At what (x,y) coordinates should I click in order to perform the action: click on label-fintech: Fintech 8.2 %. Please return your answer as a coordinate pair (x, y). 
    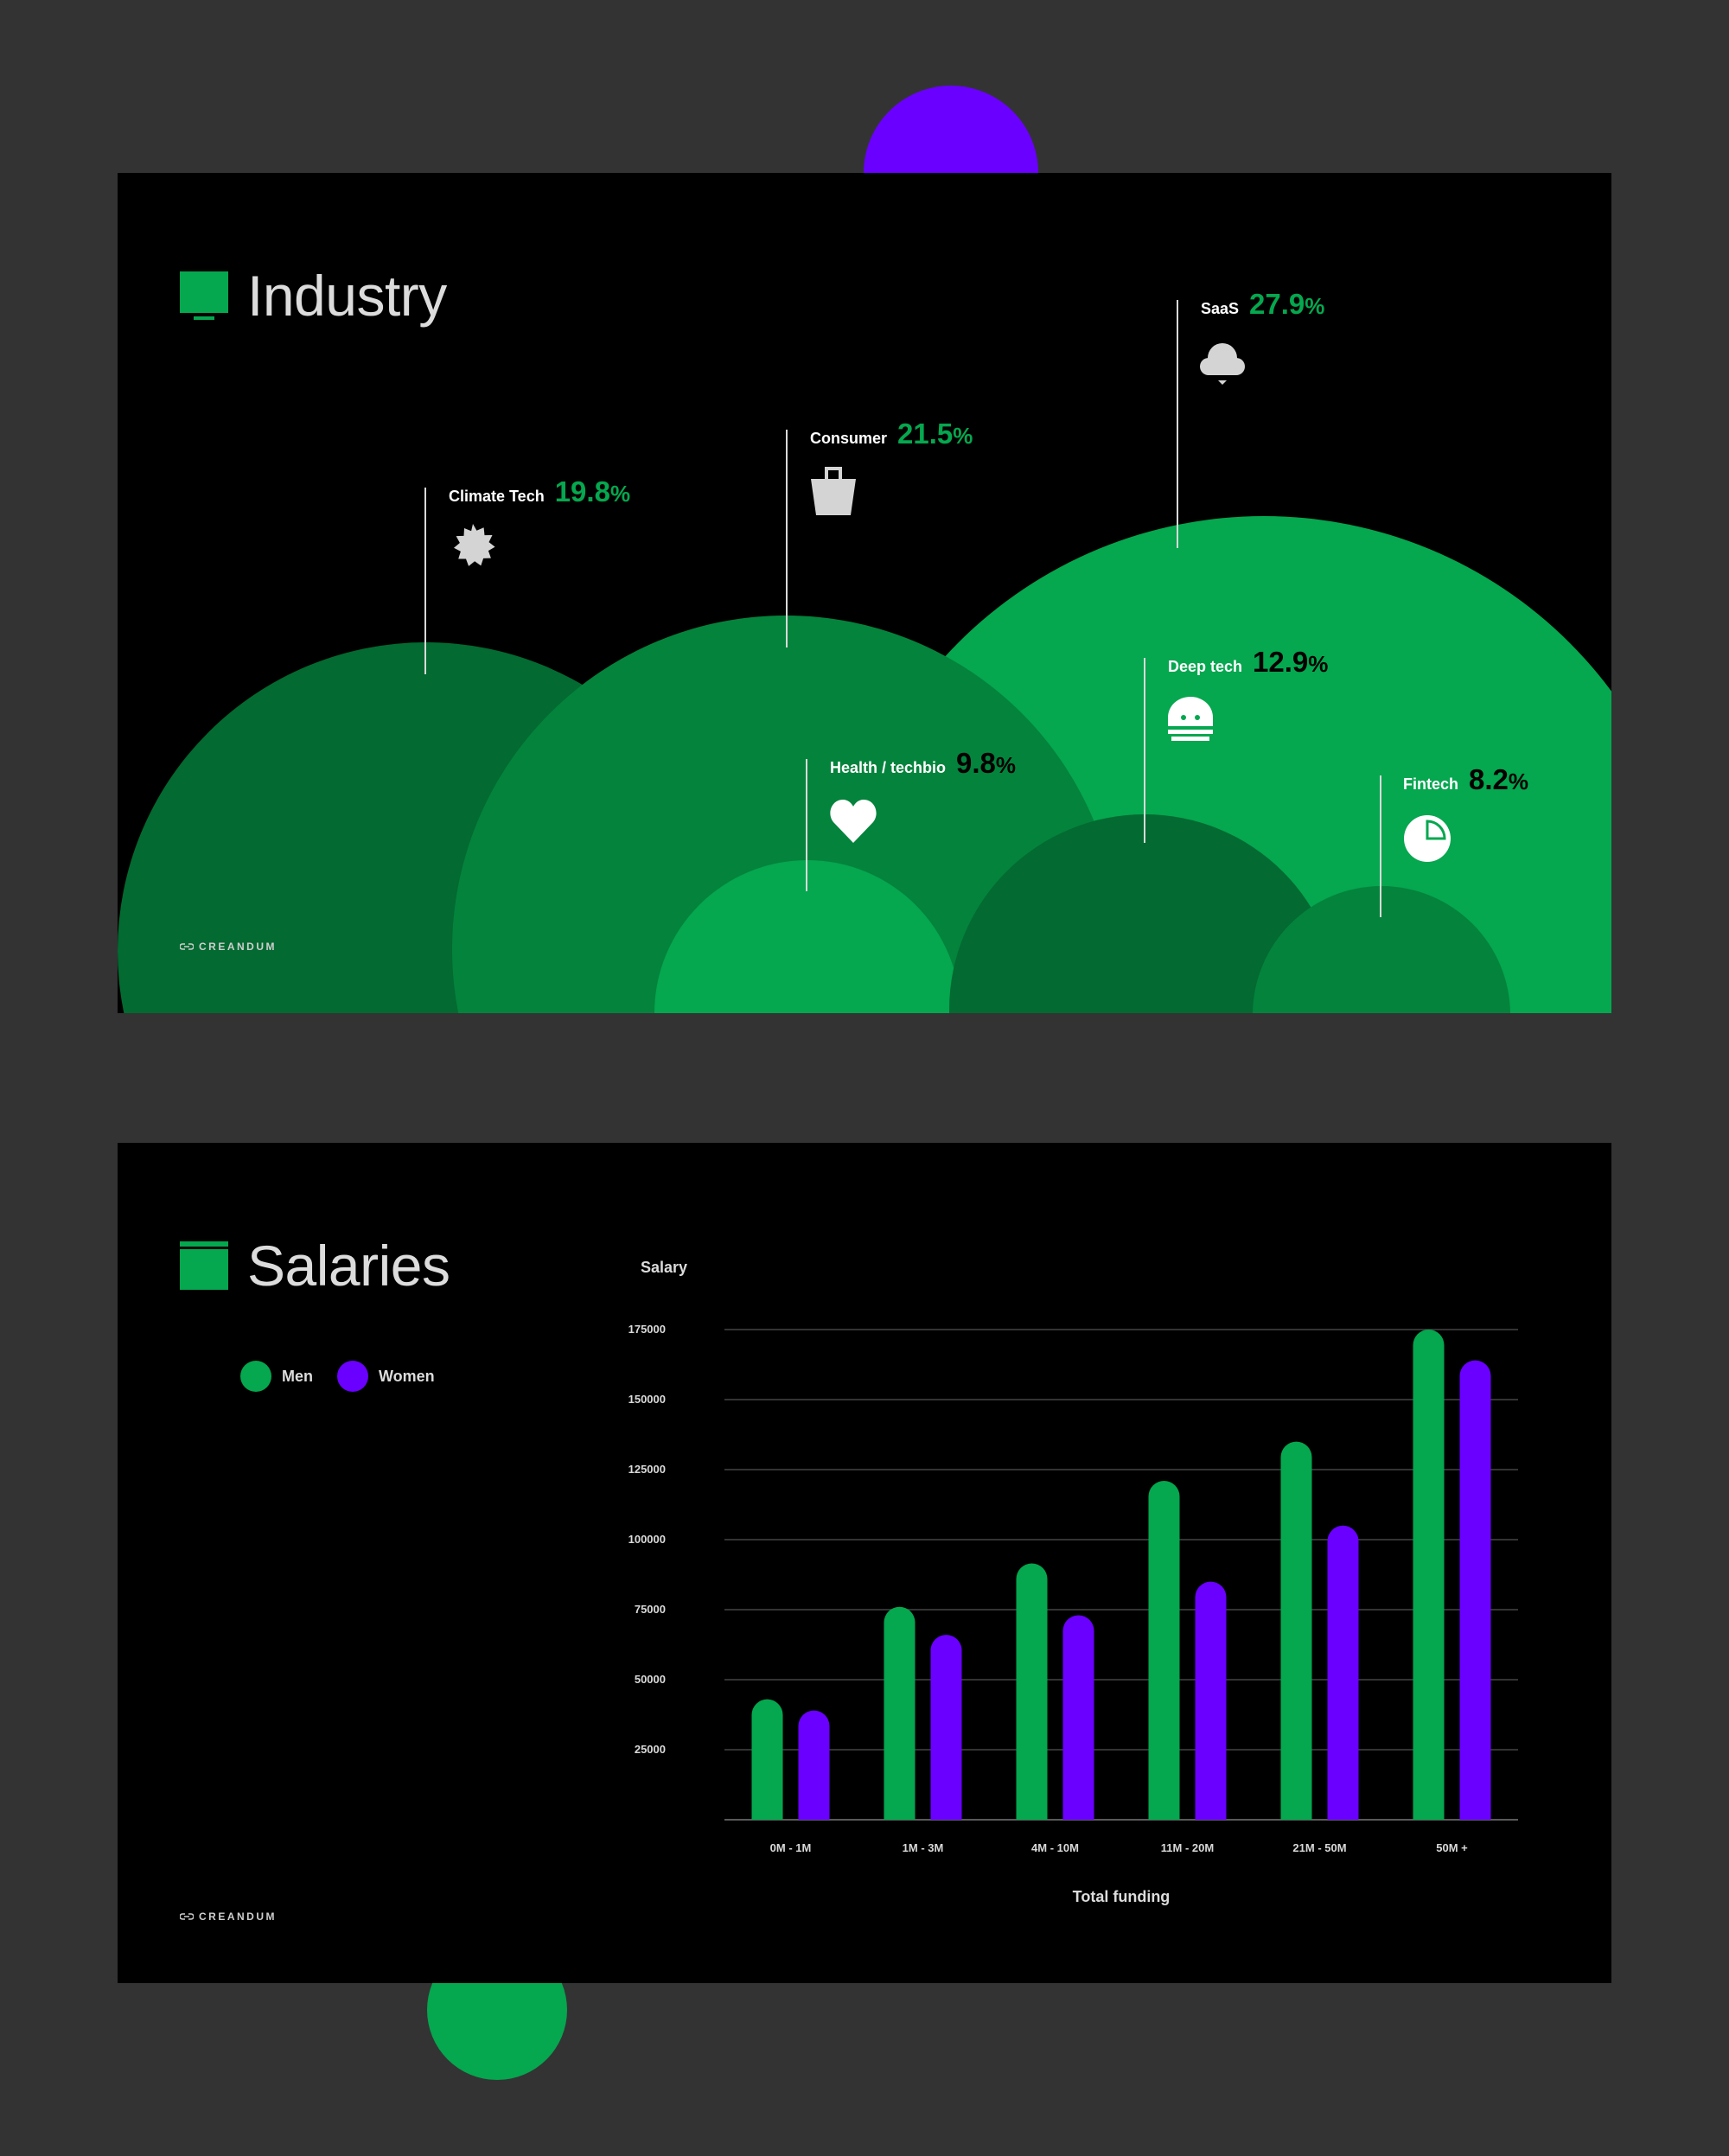
    Looking at the image, I should click on (1466, 779).